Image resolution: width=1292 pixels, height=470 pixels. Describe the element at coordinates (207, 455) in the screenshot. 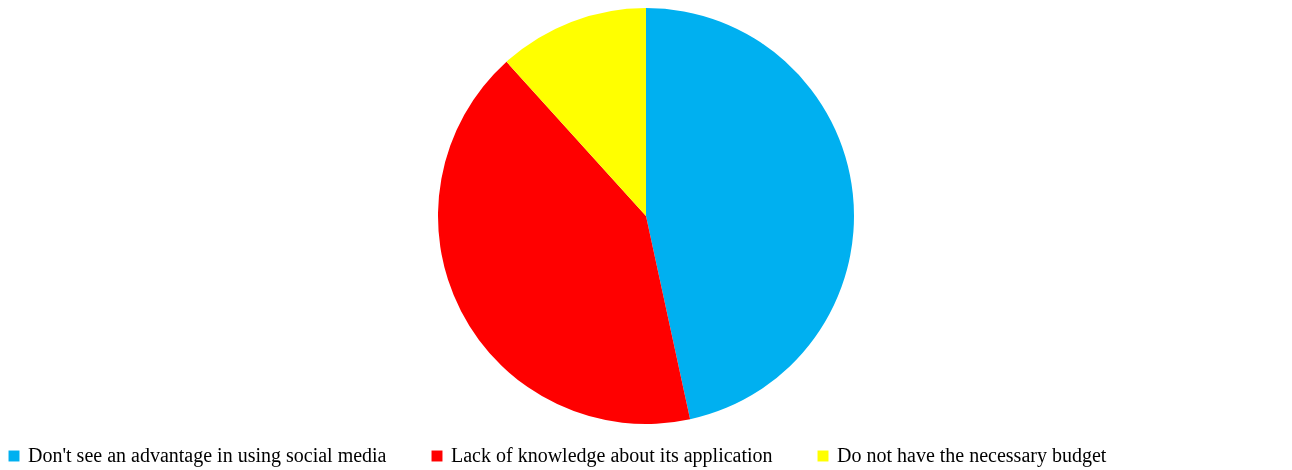

I see `legend-label: Don't see an advantage in using social media` at that location.